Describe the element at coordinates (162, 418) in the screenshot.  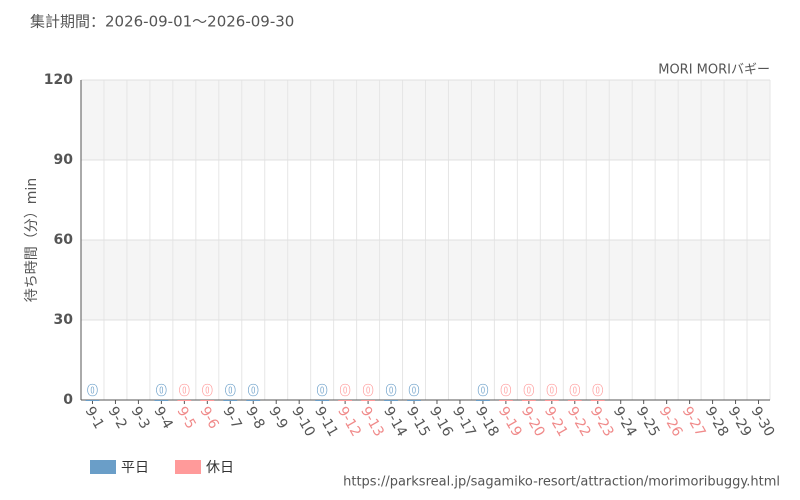
I see `x-tick-label: 9-4` at that location.